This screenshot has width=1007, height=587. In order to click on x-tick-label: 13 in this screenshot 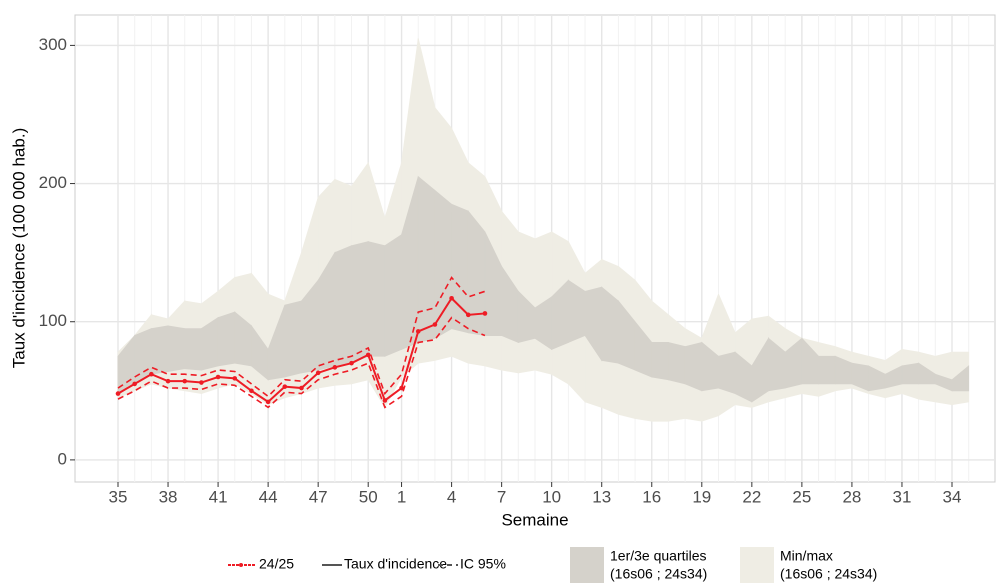, I will do `click(601, 496)`.